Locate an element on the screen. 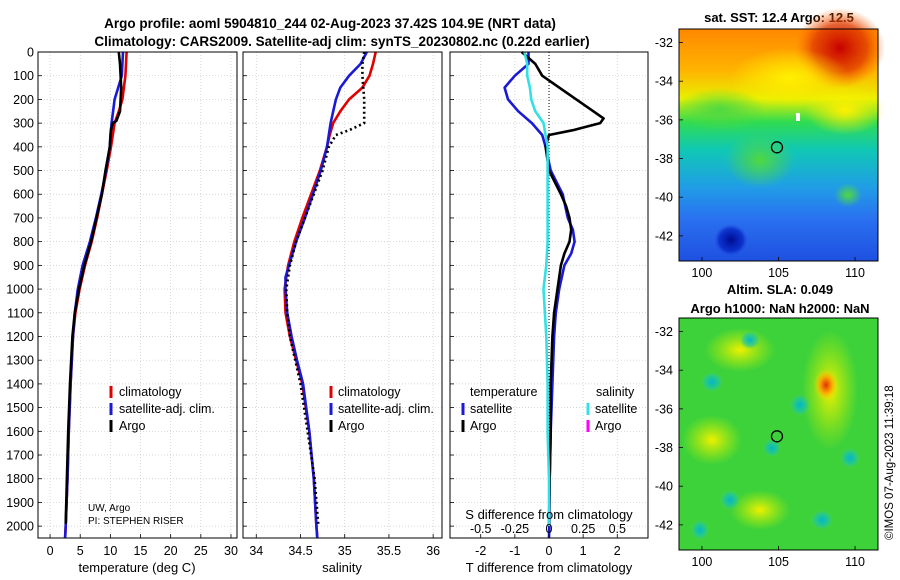  series-climatology is located at coordinates (95, 295).